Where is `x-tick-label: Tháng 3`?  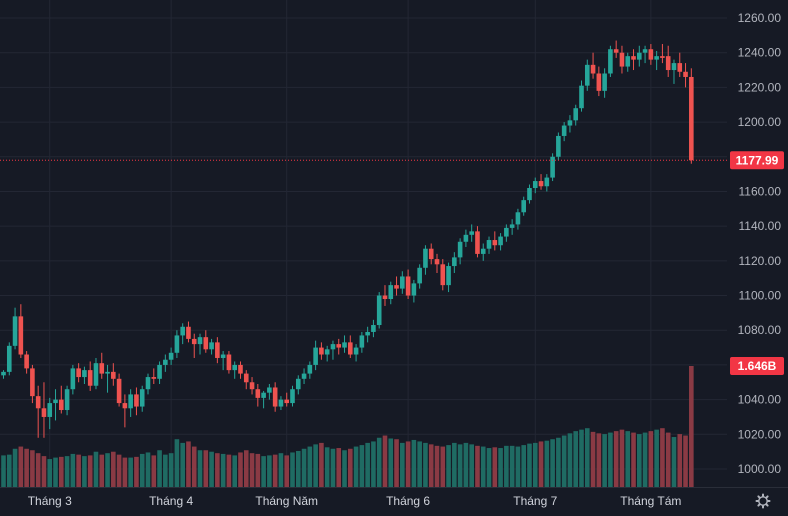 x-tick-label: Tháng 3 is located at coordinates (50, 501).